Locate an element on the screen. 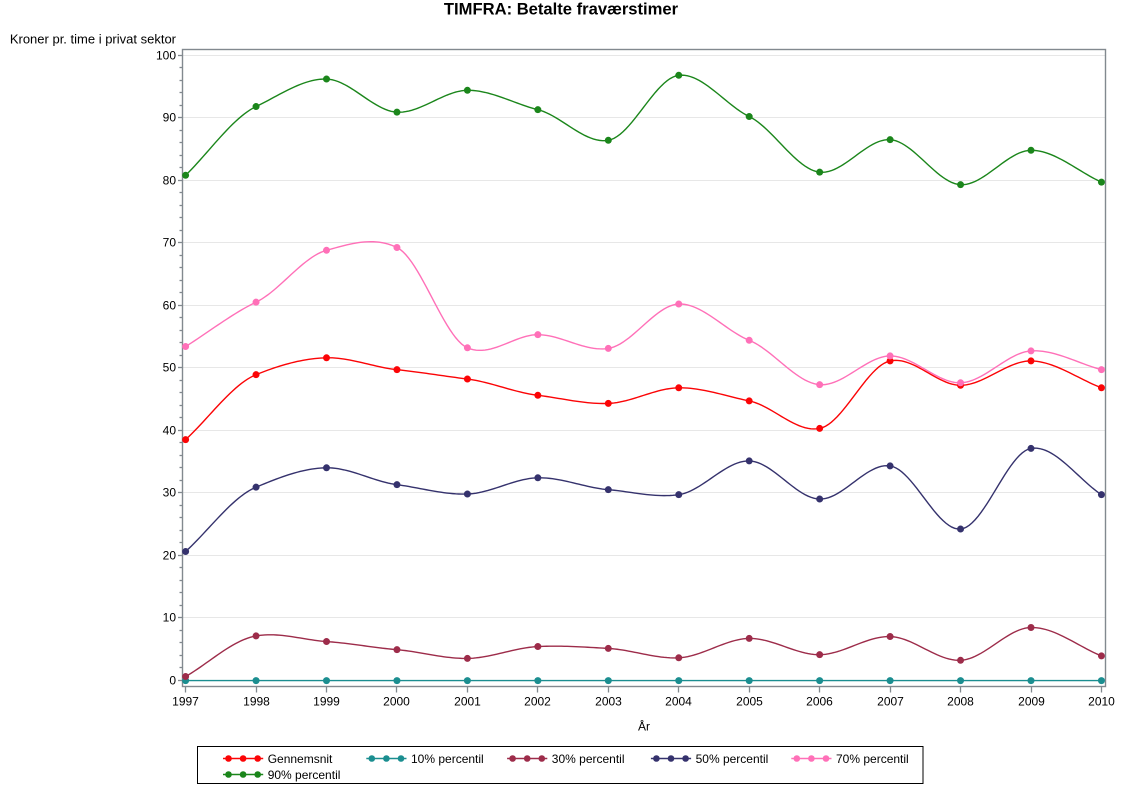  svg-text: 2008 is located at coordinates (960, 701).